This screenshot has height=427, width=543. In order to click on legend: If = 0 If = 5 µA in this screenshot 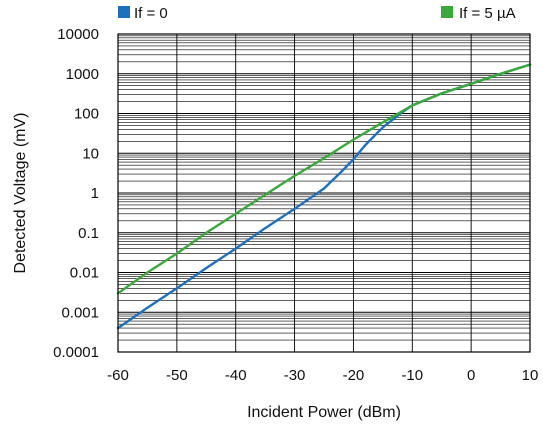, I will do `click(317, 13)`.